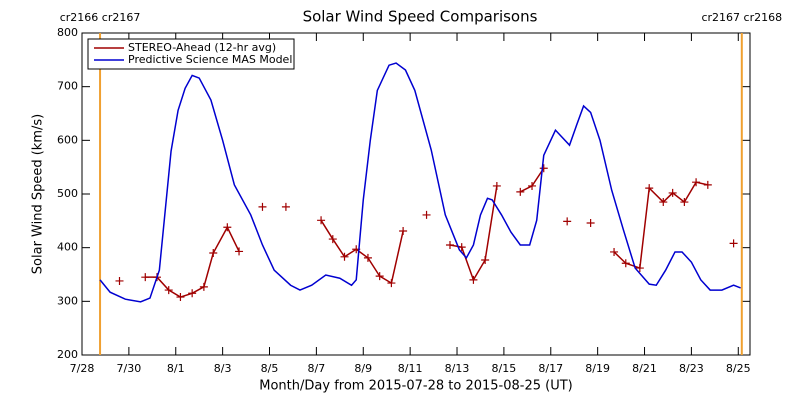 The width and height of the screenshot is (800, 400). I want to click on chart-title: Solar Wind Speed Comparisons, so click(420, 17).